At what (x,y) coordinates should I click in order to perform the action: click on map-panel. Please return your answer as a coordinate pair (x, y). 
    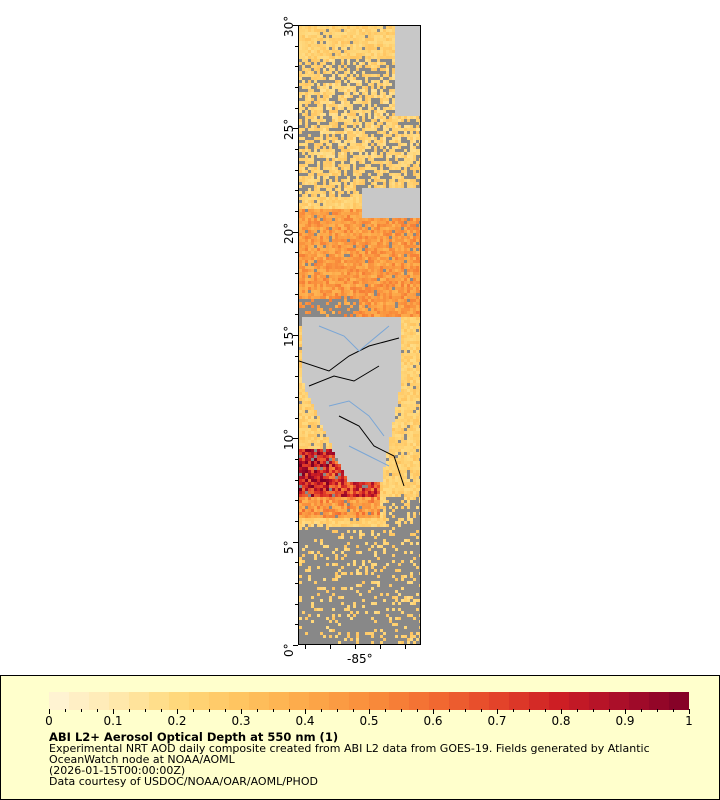
    Looking at the image, I should click on (359, 335).